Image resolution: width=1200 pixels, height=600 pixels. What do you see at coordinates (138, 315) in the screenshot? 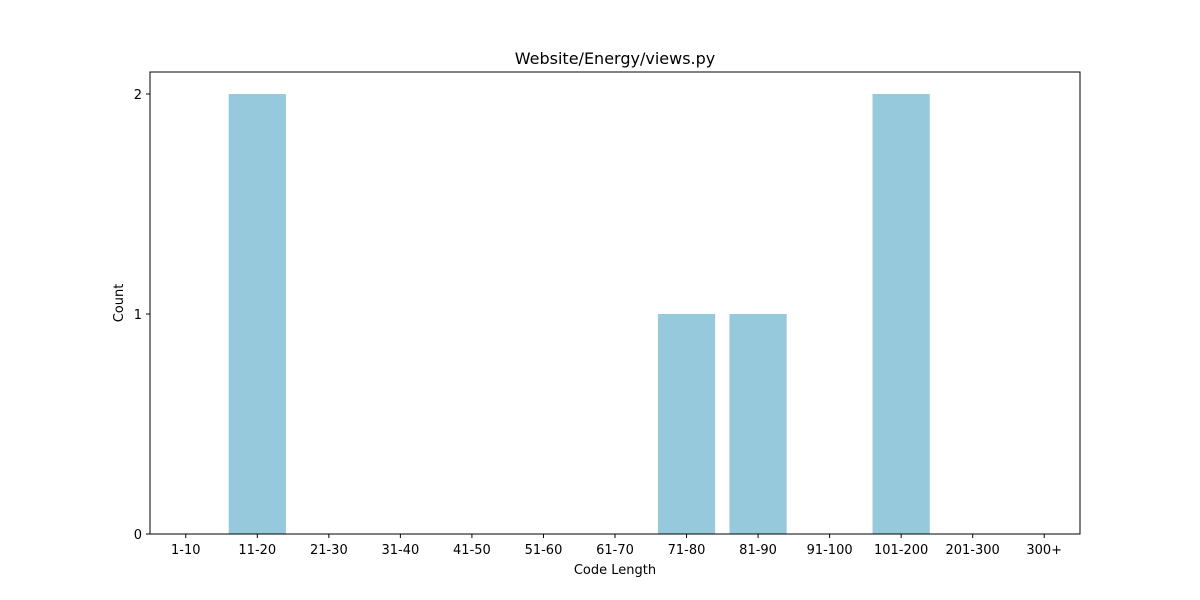
I see `y-tick-label: 1` at bounding box center [138, 315].